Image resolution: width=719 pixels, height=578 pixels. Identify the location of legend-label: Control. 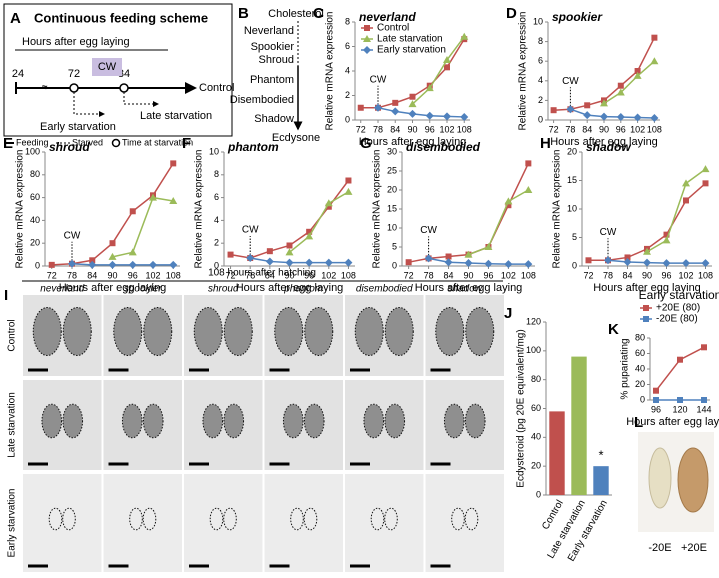
(393, 28).